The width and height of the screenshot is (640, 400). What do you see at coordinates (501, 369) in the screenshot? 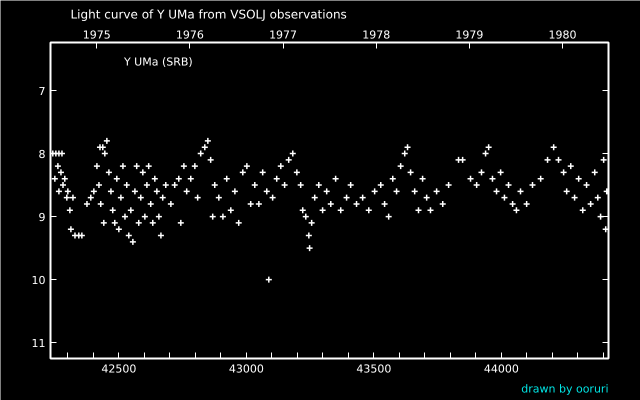
I see `x-tick-label: 44000` at bounding box center [501, 369].